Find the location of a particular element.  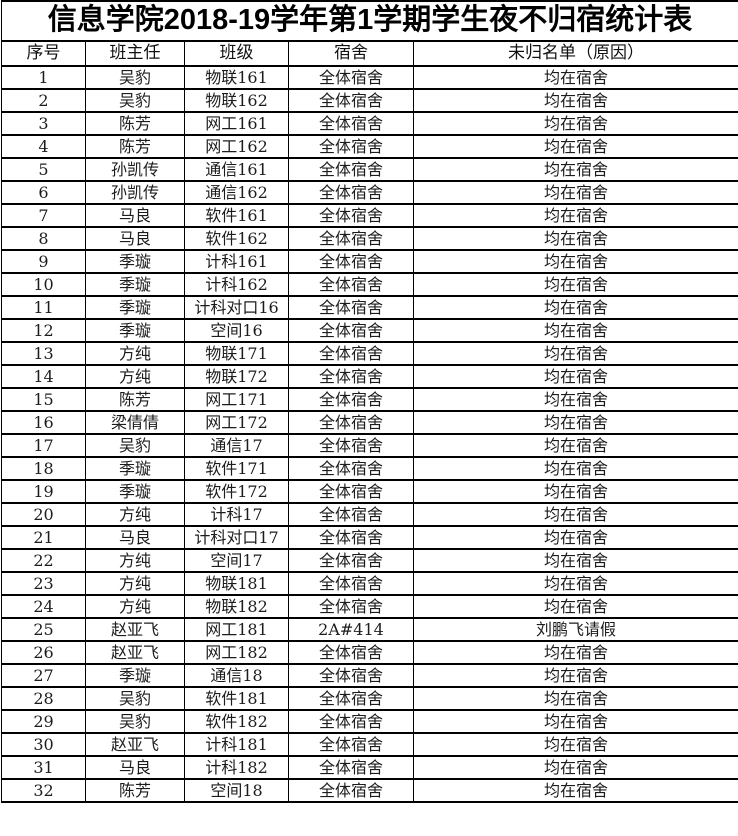

cell-class: 软件181 is located at coordinates (236, 698).